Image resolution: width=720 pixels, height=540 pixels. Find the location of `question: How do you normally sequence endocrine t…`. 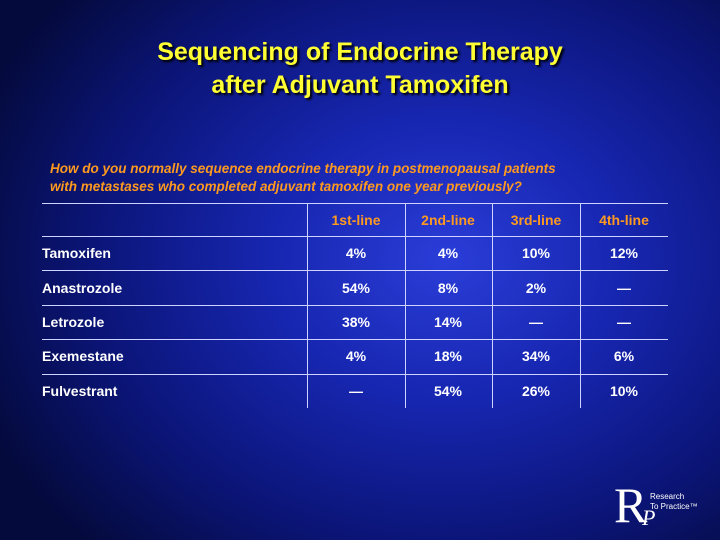

question: How do you normally sequence endocrine t… is located at coordinates (303, 168).